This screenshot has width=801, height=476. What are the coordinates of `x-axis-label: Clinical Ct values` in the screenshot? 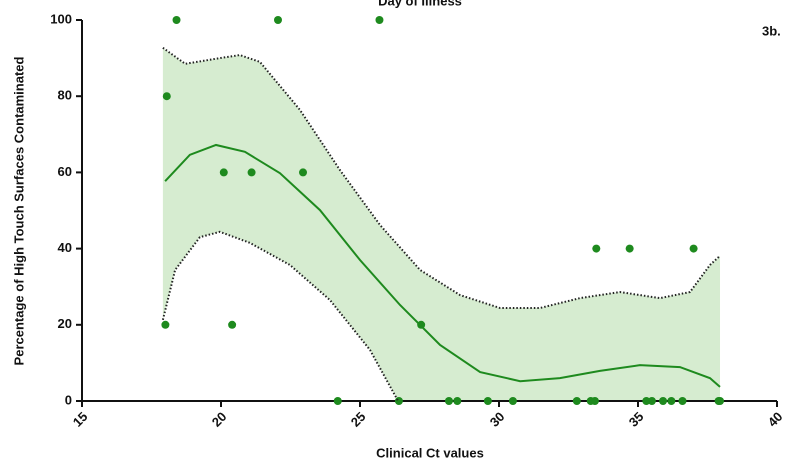 It's located at (430, 452).